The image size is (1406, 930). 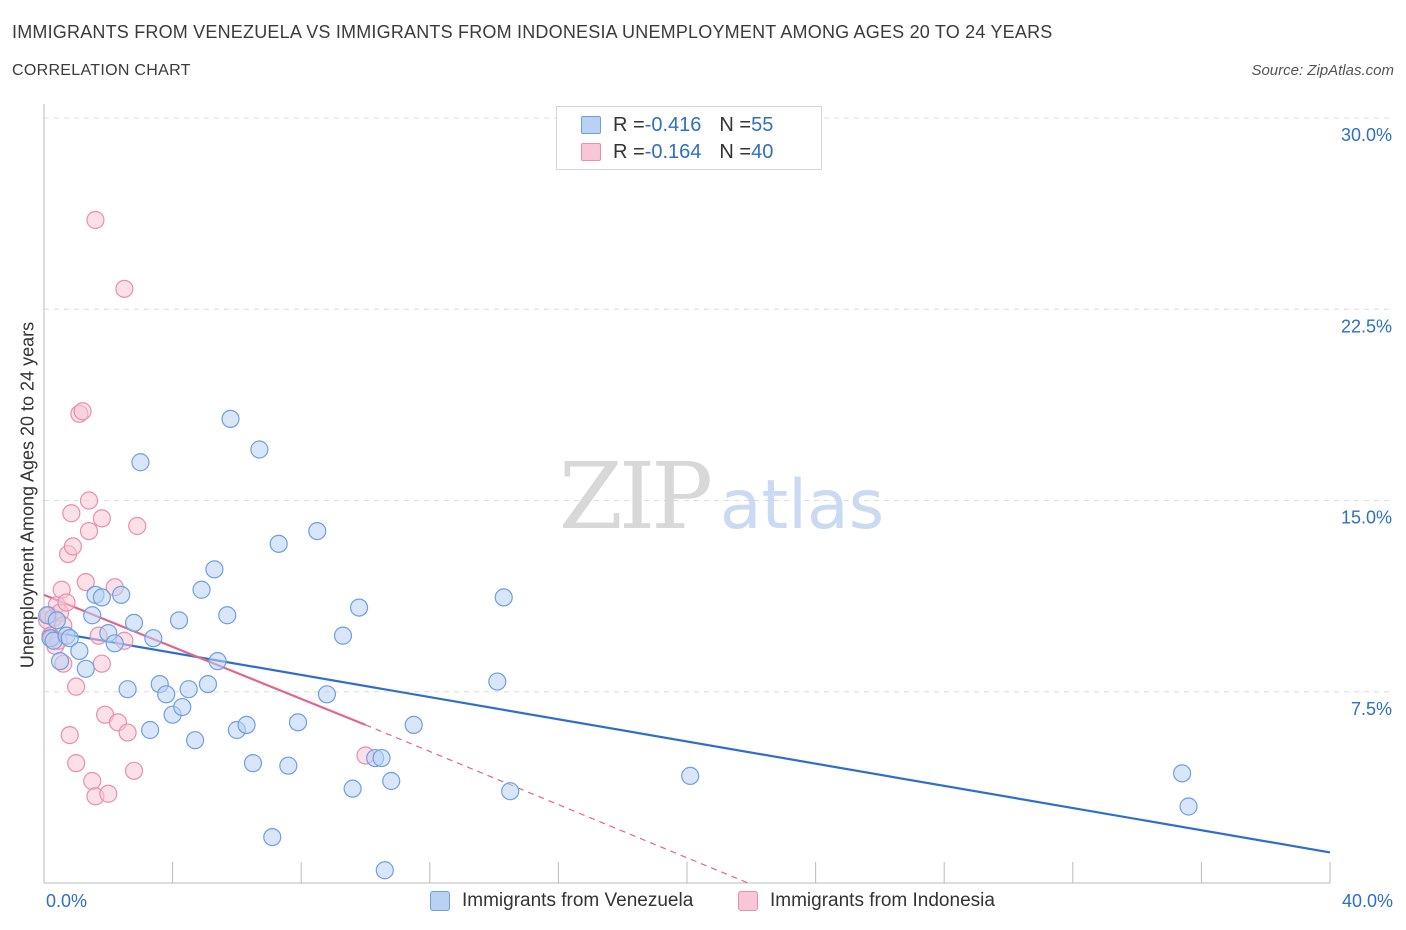 I want to click on watermark: ZIP atlas, so click(x=721, y=496).